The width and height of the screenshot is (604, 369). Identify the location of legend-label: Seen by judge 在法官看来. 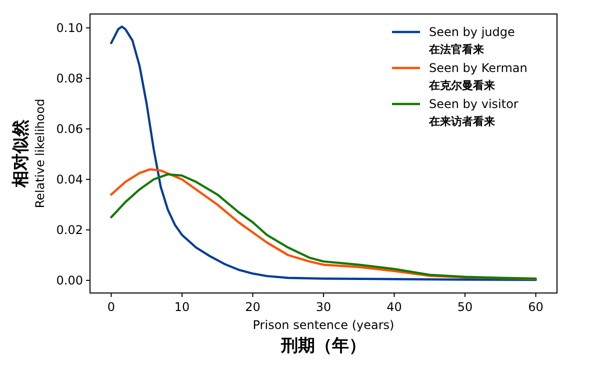
(471, 40).